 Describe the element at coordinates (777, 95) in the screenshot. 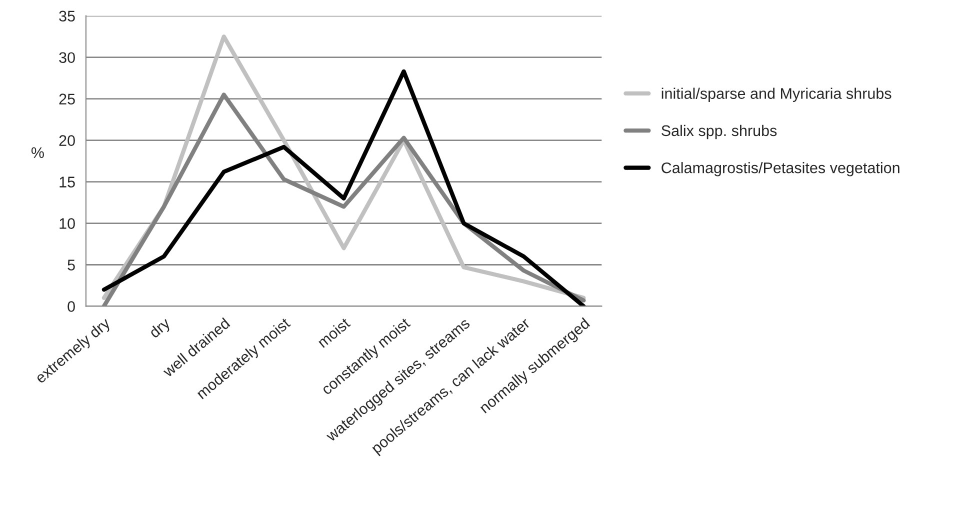

I see `legend-label: initial/sparse and Myricaria shrubs` at that location.